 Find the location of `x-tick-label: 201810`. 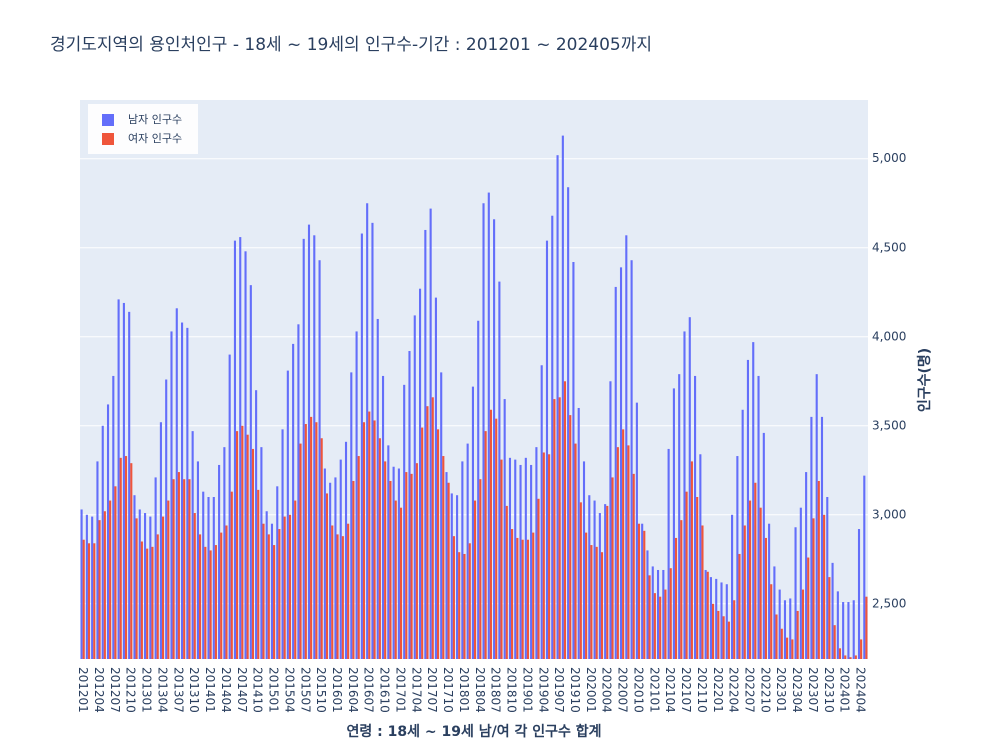

x-tick-label: 201810 is located at coordinates (512, 690).